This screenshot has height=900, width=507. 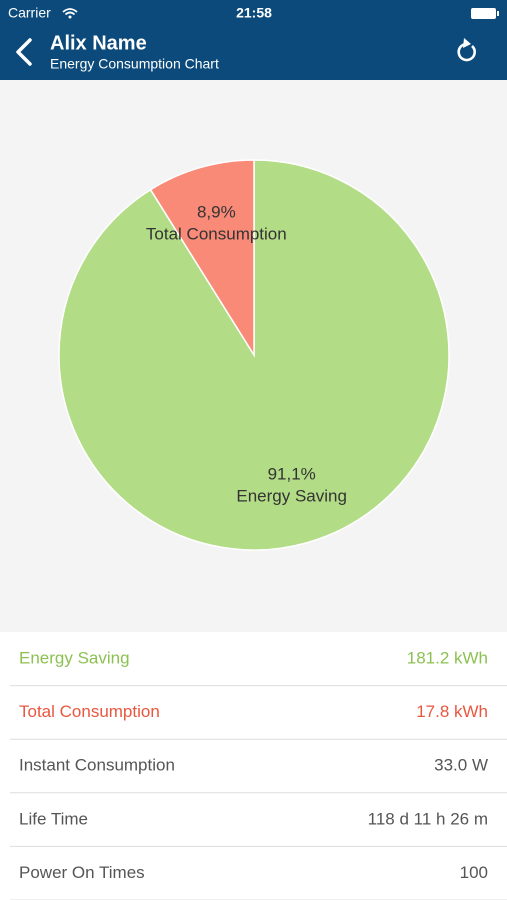 What do you see at coordinates (447, 657) in the screenshot?
I see `row-value: 181.2 kWh` at bounding box center [447, 657].